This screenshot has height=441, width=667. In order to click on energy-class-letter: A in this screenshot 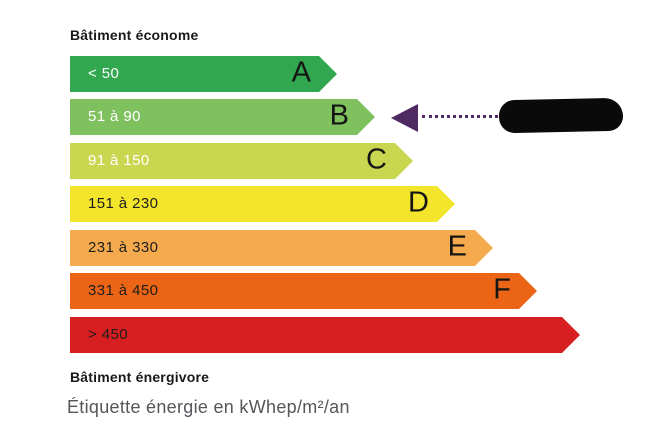, I will do `click(301, 72)`.